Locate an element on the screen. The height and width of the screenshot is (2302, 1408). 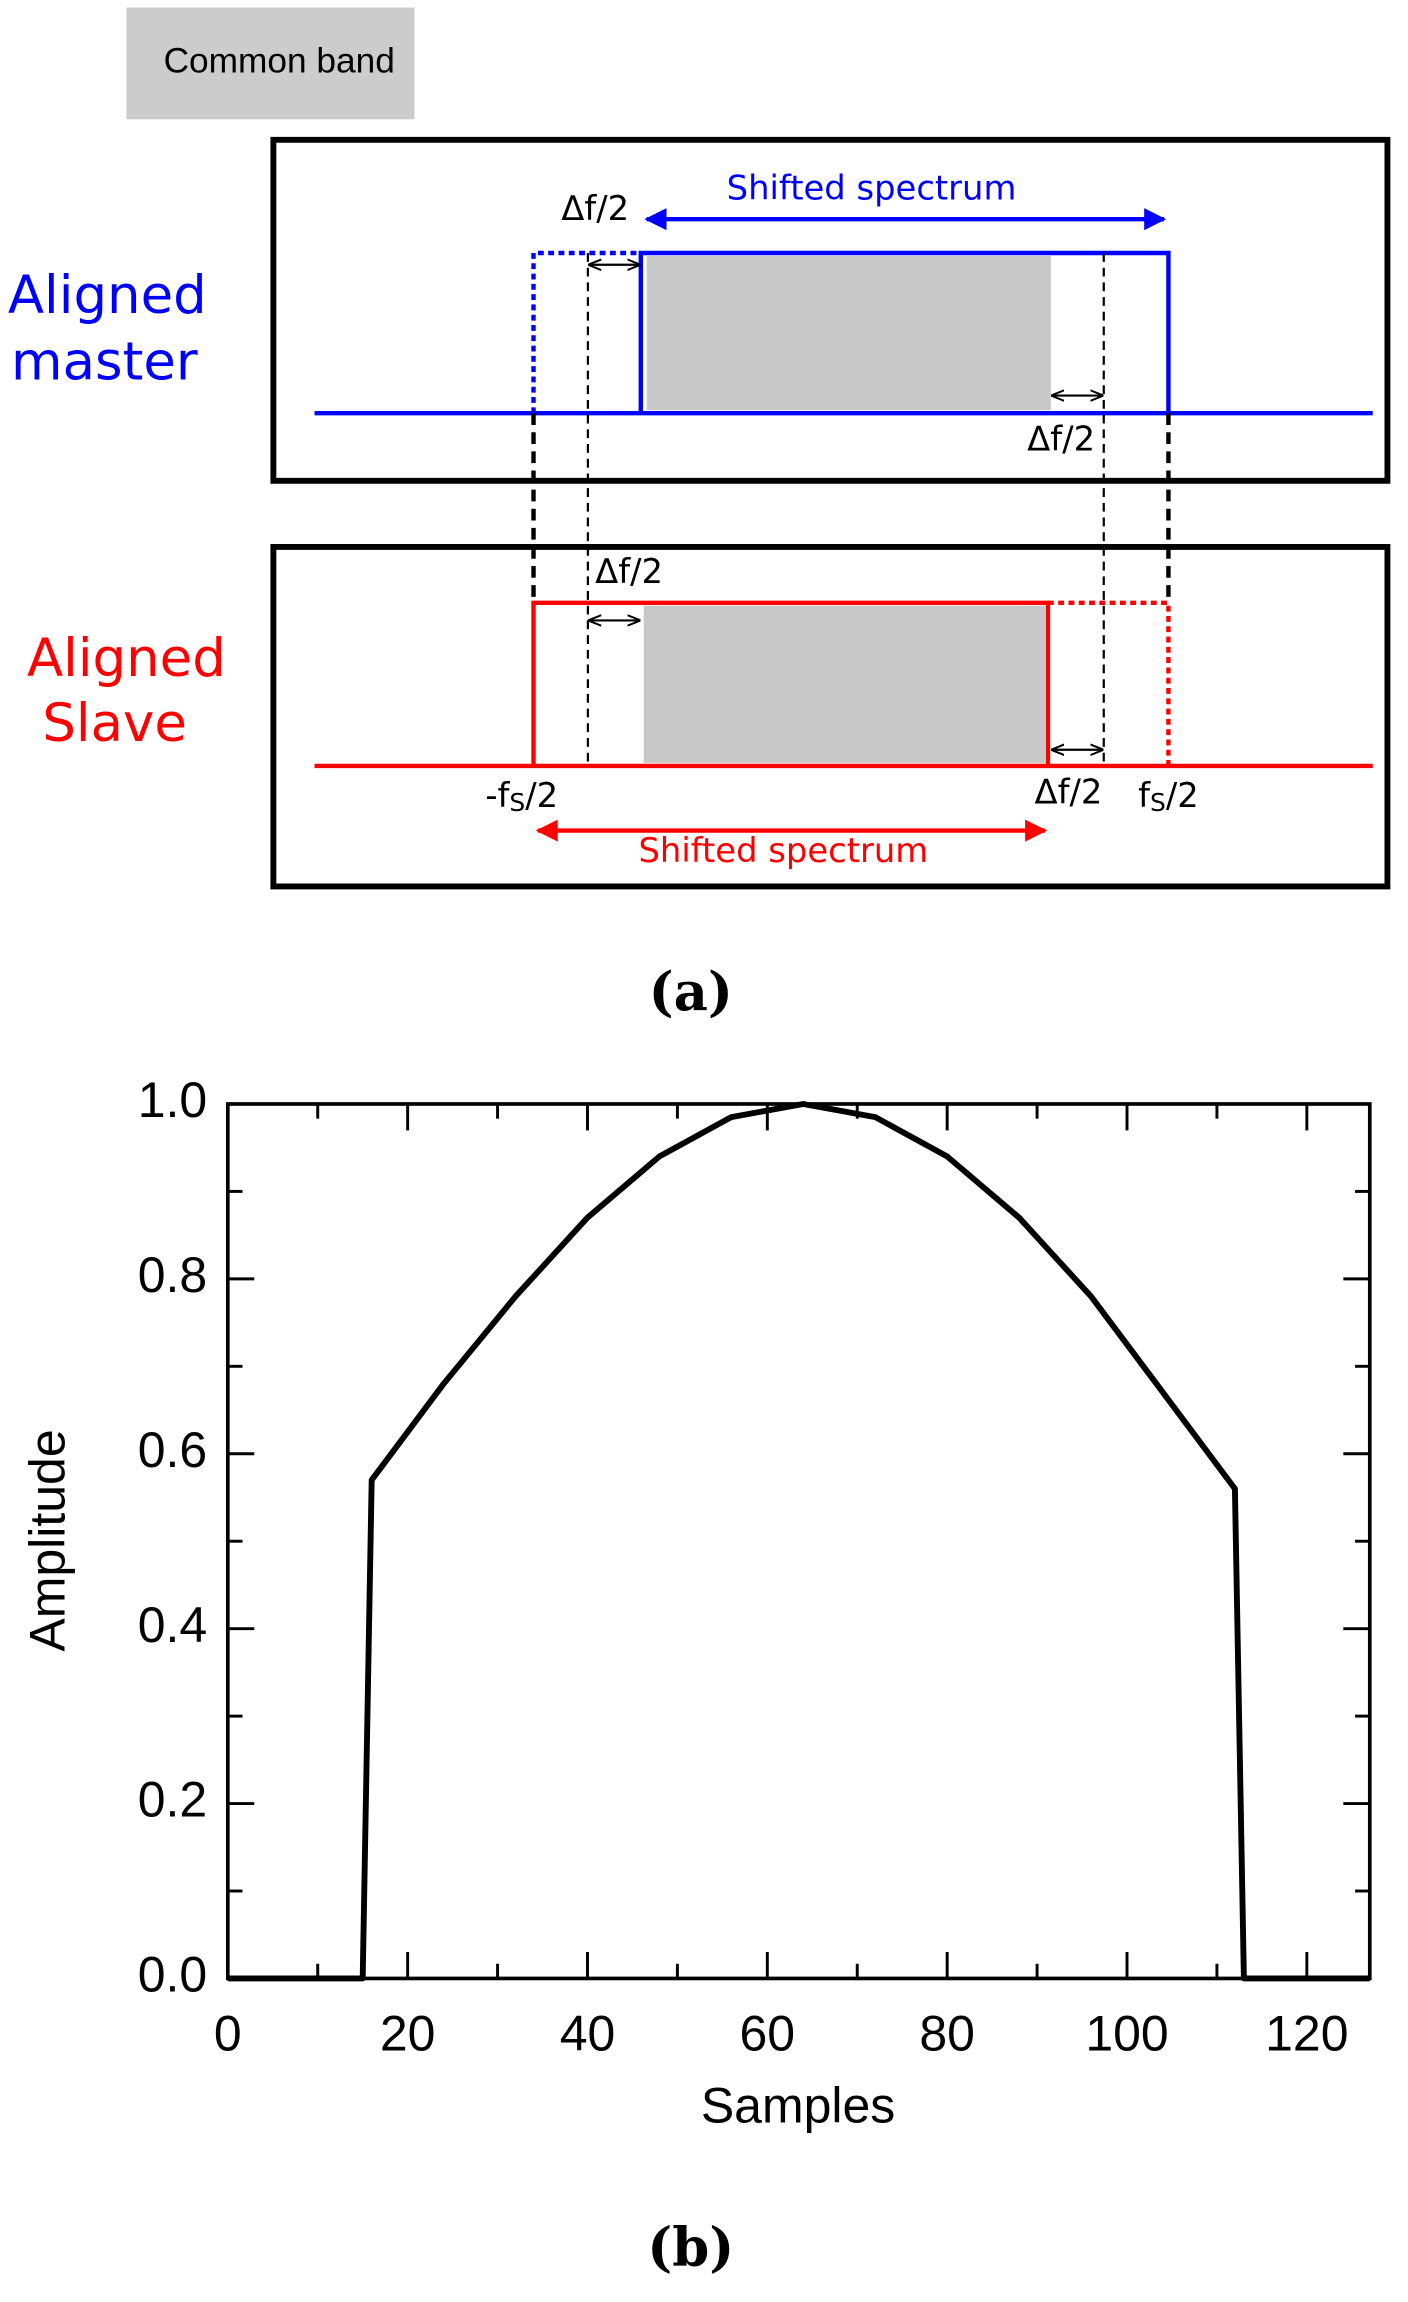
legend-label: Common band is located at coordinates (279, 61).